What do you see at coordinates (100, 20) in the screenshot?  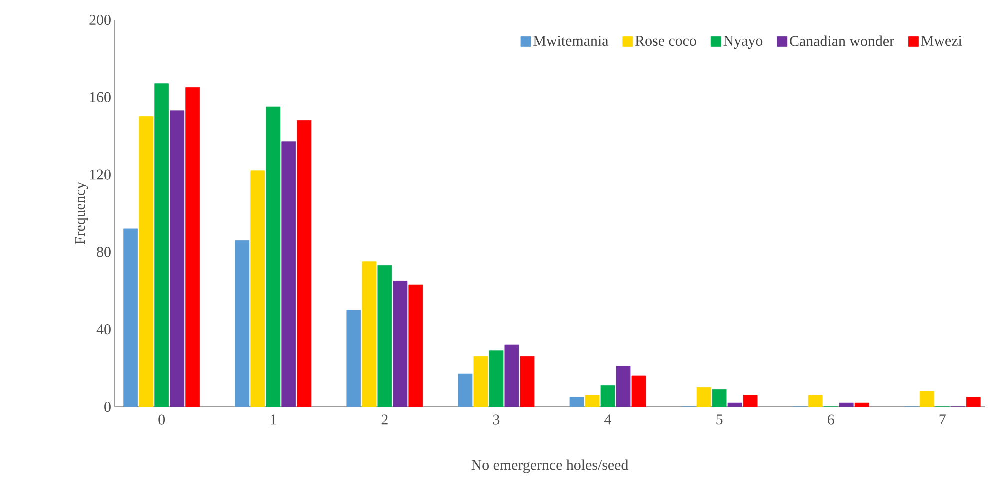 I see `y-tick-label: 200` at bounding box center [100, 20].